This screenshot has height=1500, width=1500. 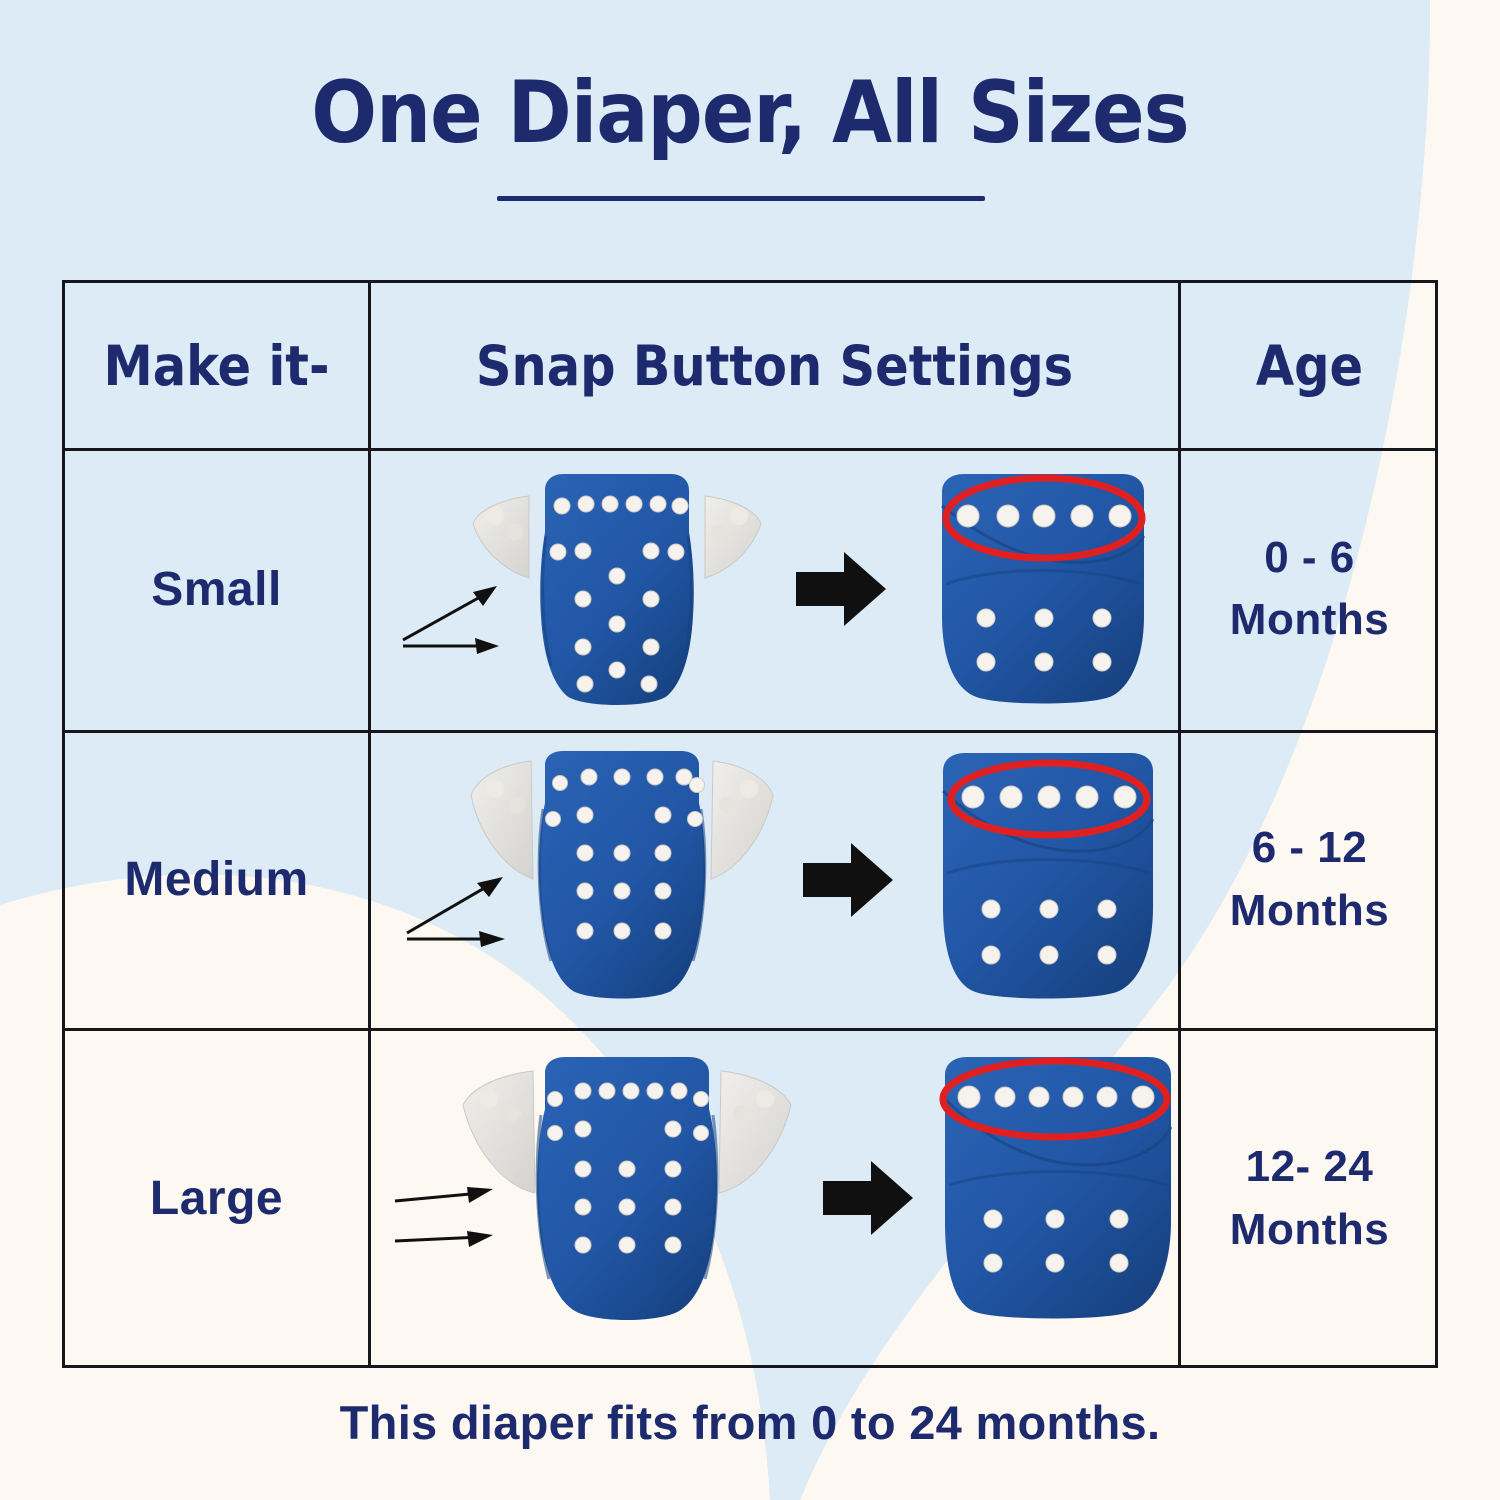 I want to click on row-age-medium: 6 - 12 Months, so click(x=1309, y=879).